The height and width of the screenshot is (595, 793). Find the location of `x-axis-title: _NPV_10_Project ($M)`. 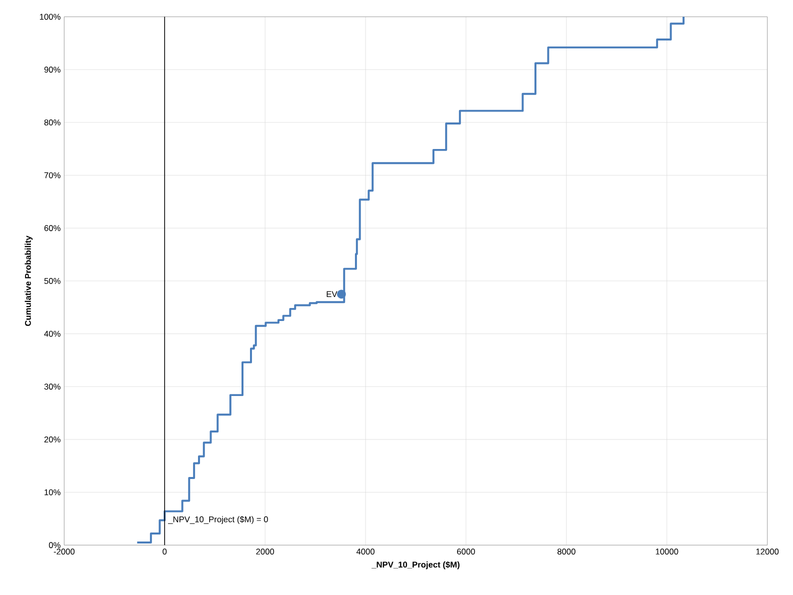

x-axis-title: _NPV_10_Project ($M) is located at coordinates (416, 565).